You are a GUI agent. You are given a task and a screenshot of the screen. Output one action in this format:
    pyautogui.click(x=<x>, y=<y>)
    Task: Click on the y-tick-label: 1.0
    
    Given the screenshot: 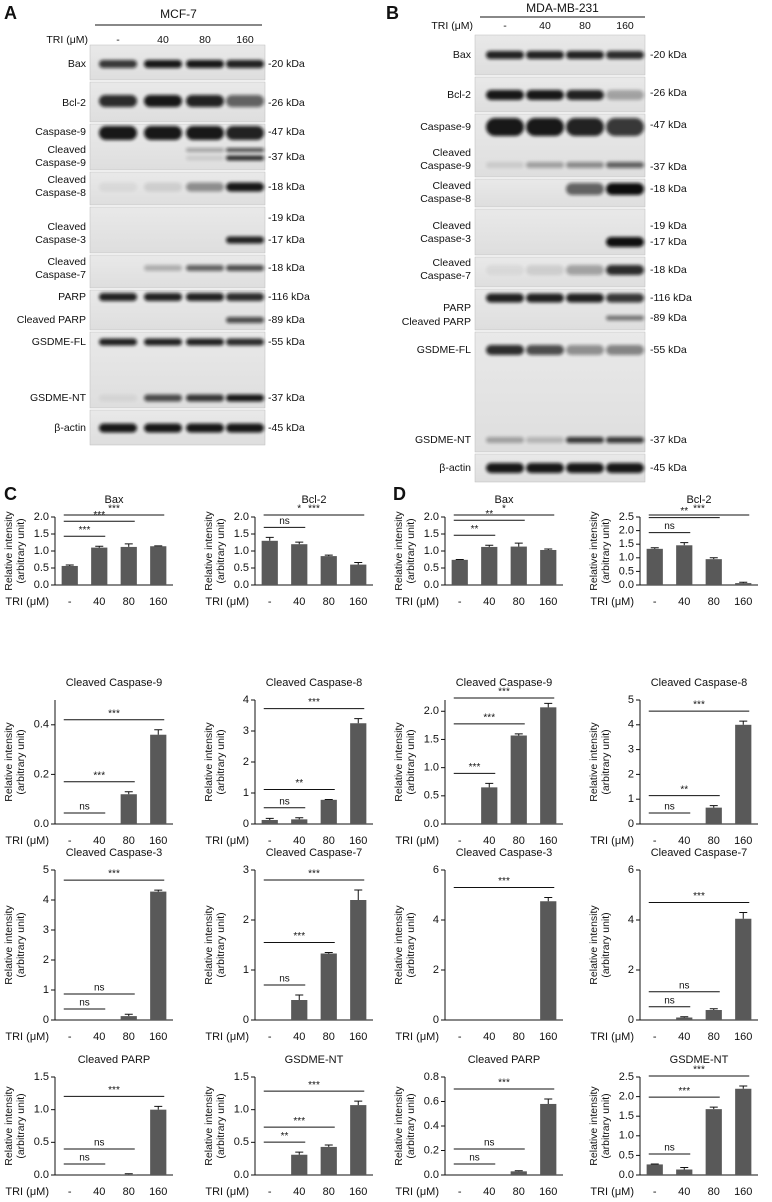 What is the action you would take?
    pyautogui.click(x=41, y=1110)
    